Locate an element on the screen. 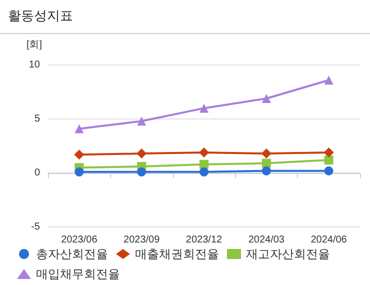  legend-label: 총자산회전율 is located at coordinates (72, 254).